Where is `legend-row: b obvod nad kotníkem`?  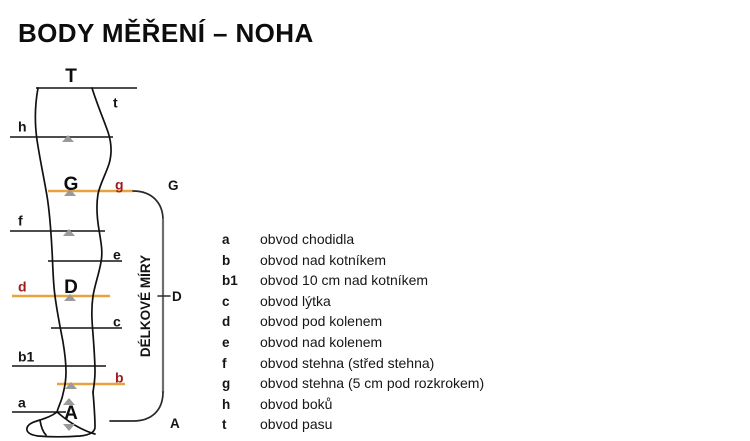
legend-row: b obvod nad kotníkem is located at coordinates (372, 262).